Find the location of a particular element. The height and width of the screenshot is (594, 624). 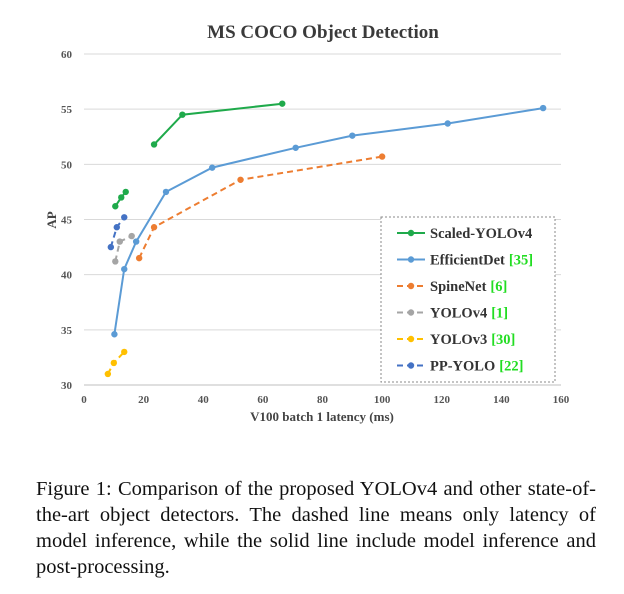

legend-label: EfficientDet [35] is located at coordinates (481, 261).